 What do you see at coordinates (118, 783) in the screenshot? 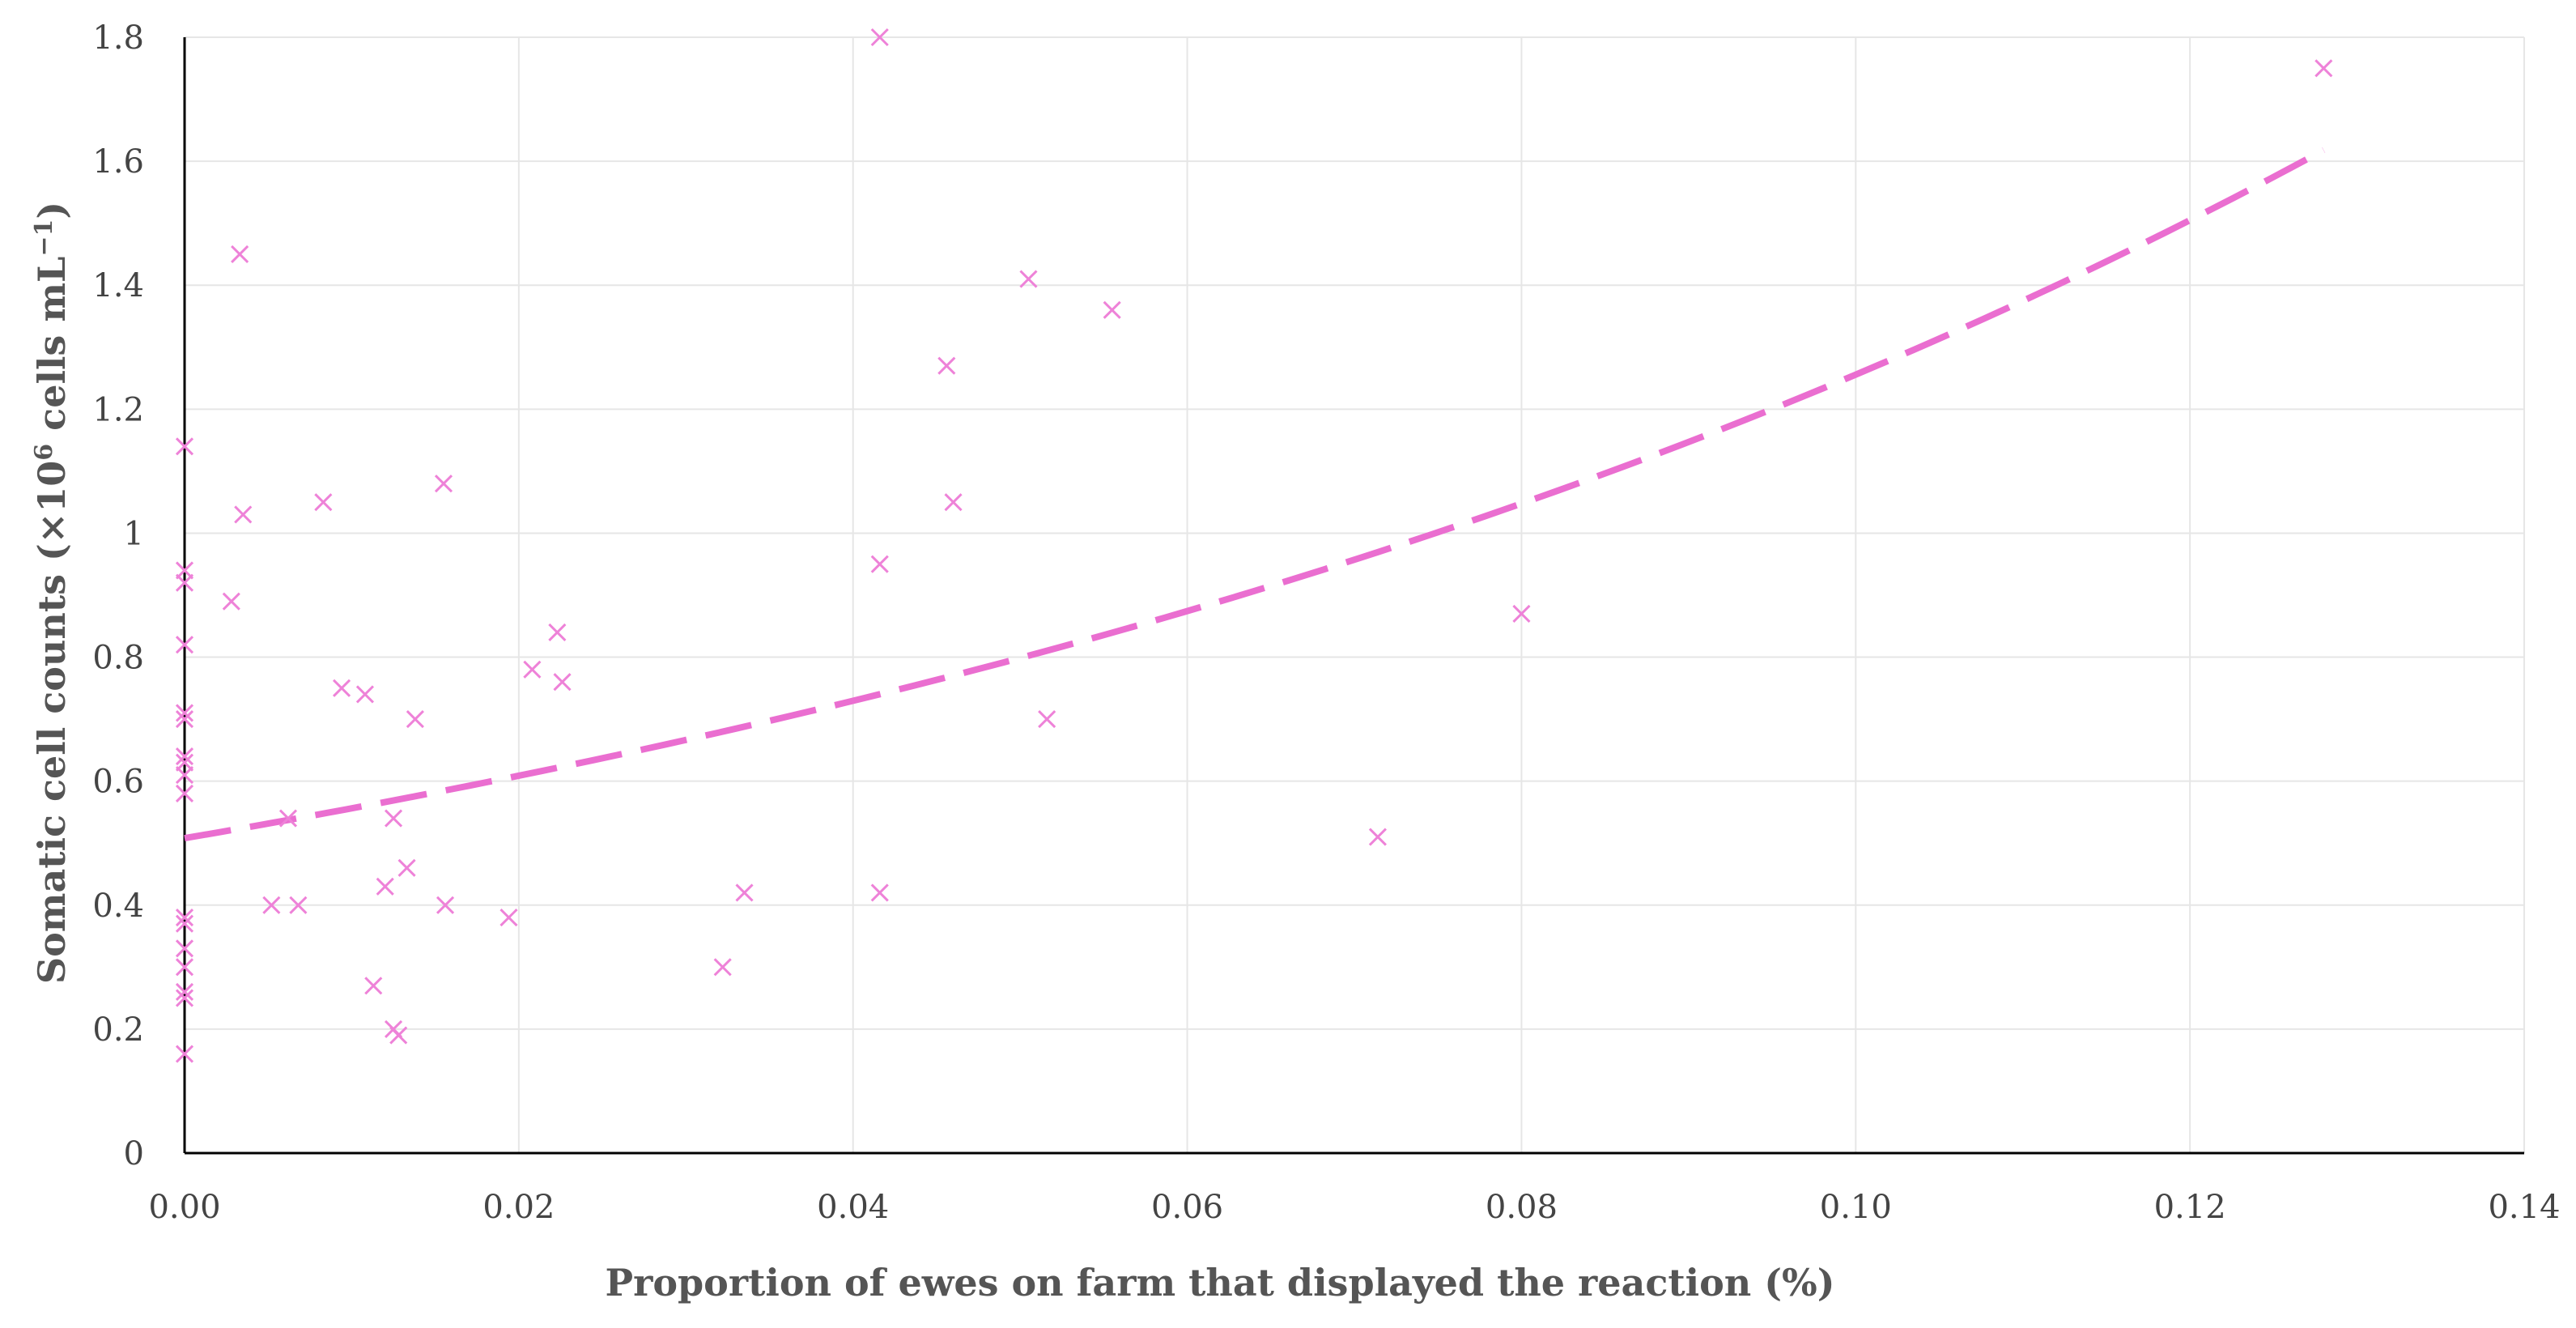
I see `y-tick-label: 0.6` at bounding box center [118, 783].